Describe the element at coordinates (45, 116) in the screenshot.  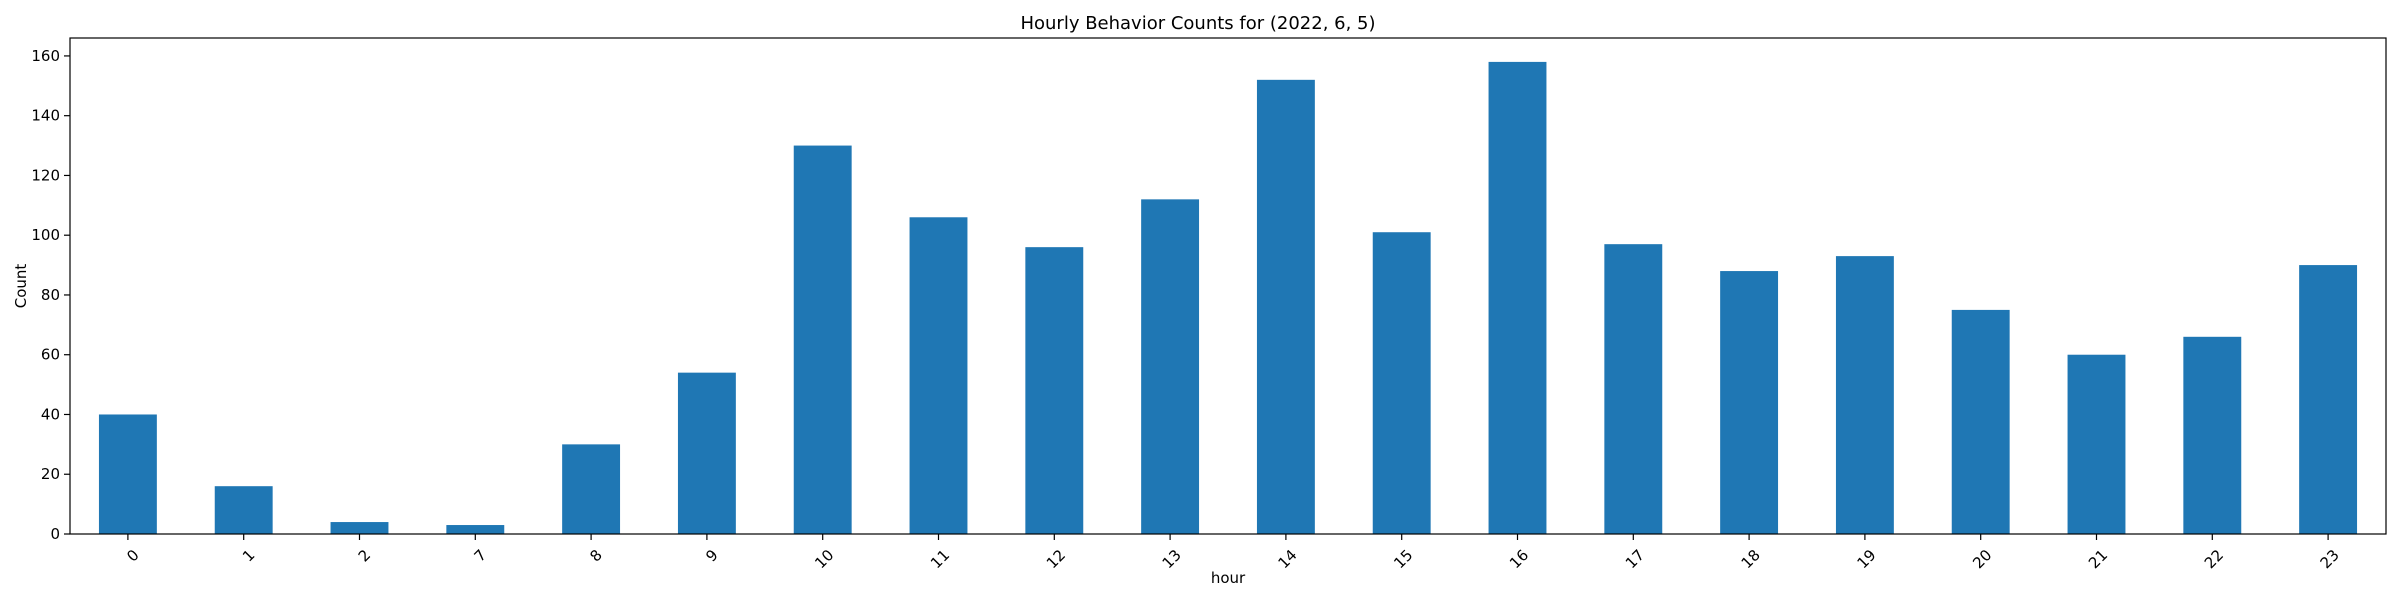
I see `y-tick-label: 140` at that location.